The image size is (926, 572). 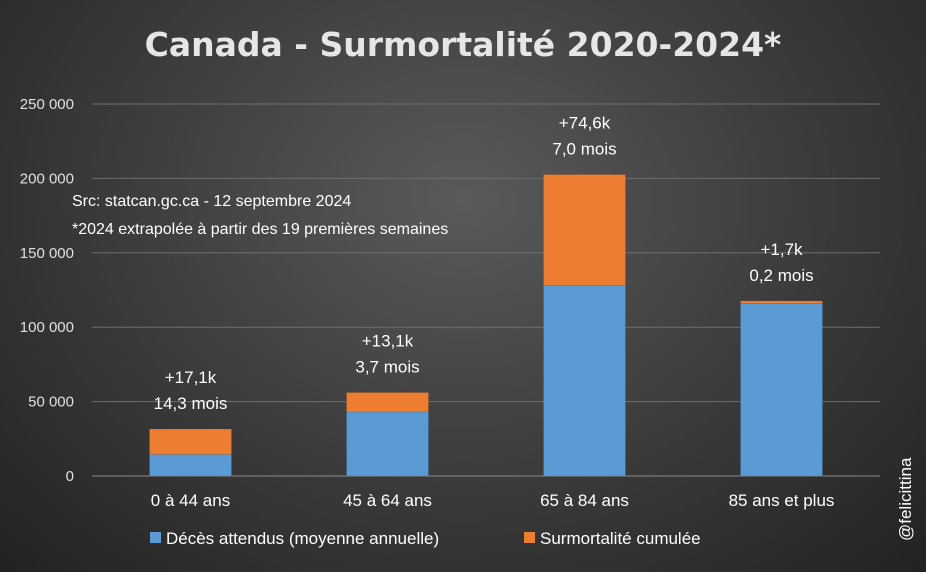 What do you see at coordinates (781, 249) in the screenshot?
I see `annotation-excess: +1,7k` at bounding box center [781, 249].